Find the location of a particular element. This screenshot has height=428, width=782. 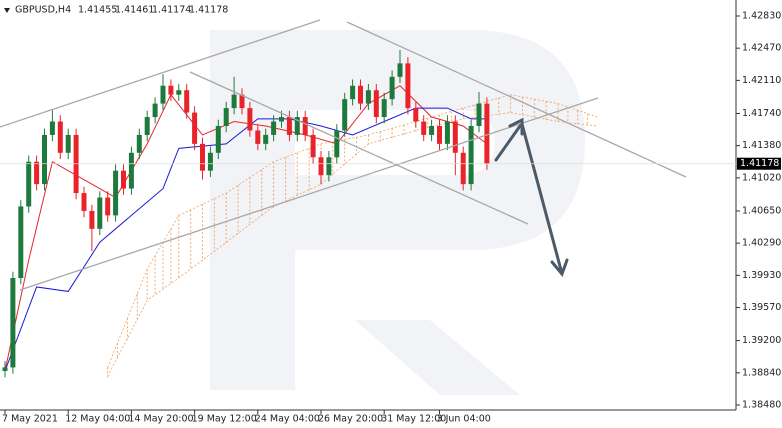

y-tick-label: 1.39570 is located at coordinates (761, 307).